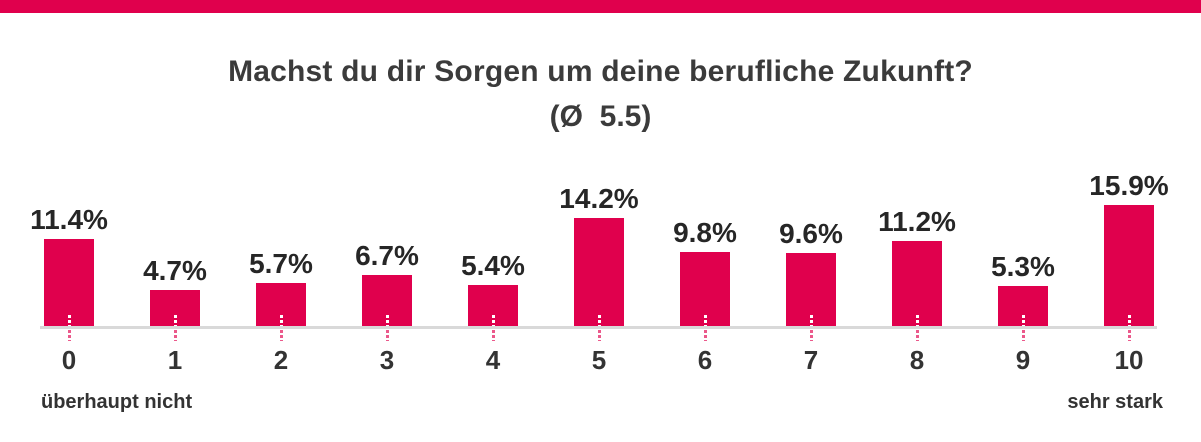 This screenshot has width=1201, height=442. Describe the element at coordinates (493, 360) in the screenshot. I see `x-axis-category-label: 4` at that location.